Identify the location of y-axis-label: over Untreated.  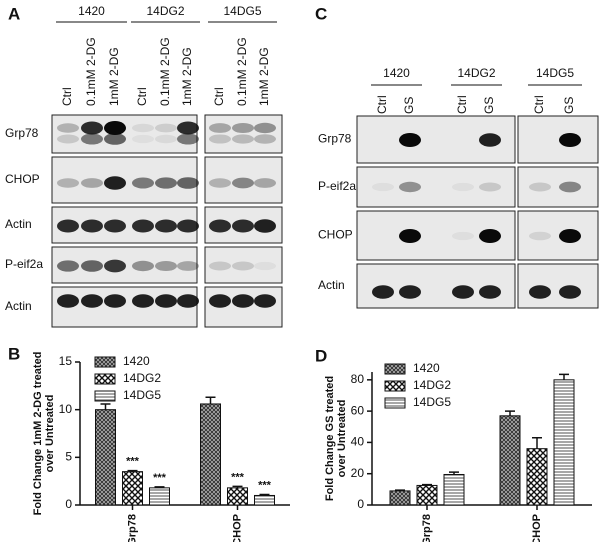
(50, 434).